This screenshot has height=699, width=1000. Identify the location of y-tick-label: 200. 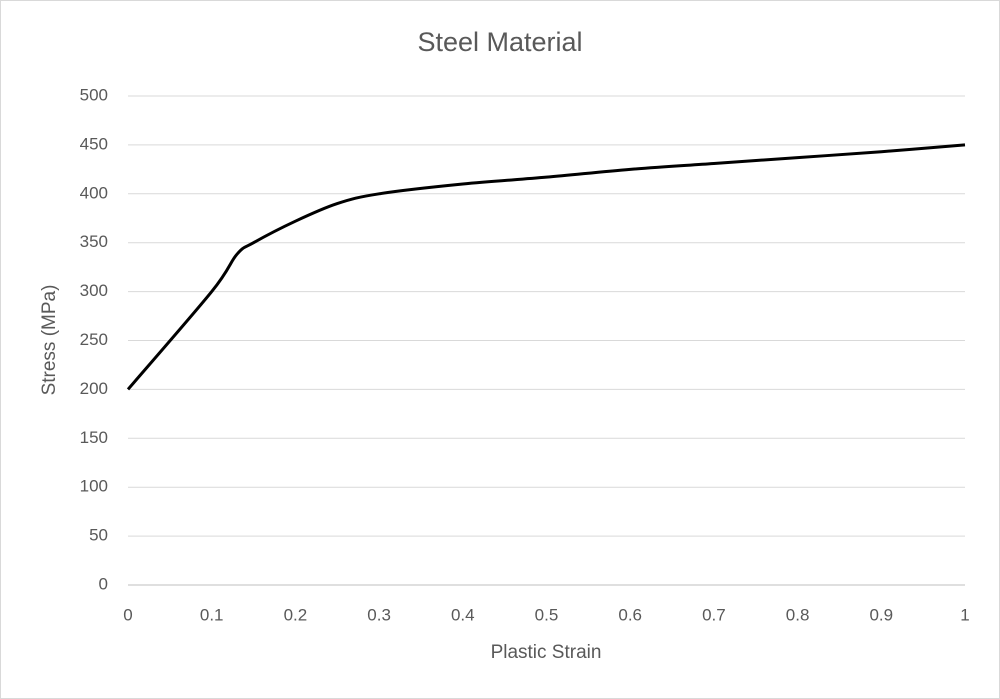
(94, 388).